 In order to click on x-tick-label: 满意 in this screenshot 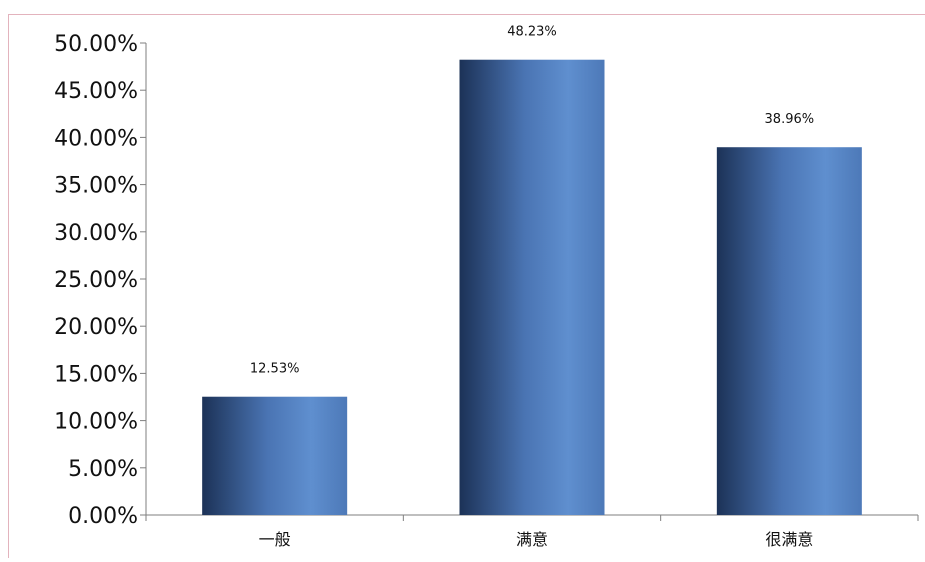, I will do `click(532, 539)`.